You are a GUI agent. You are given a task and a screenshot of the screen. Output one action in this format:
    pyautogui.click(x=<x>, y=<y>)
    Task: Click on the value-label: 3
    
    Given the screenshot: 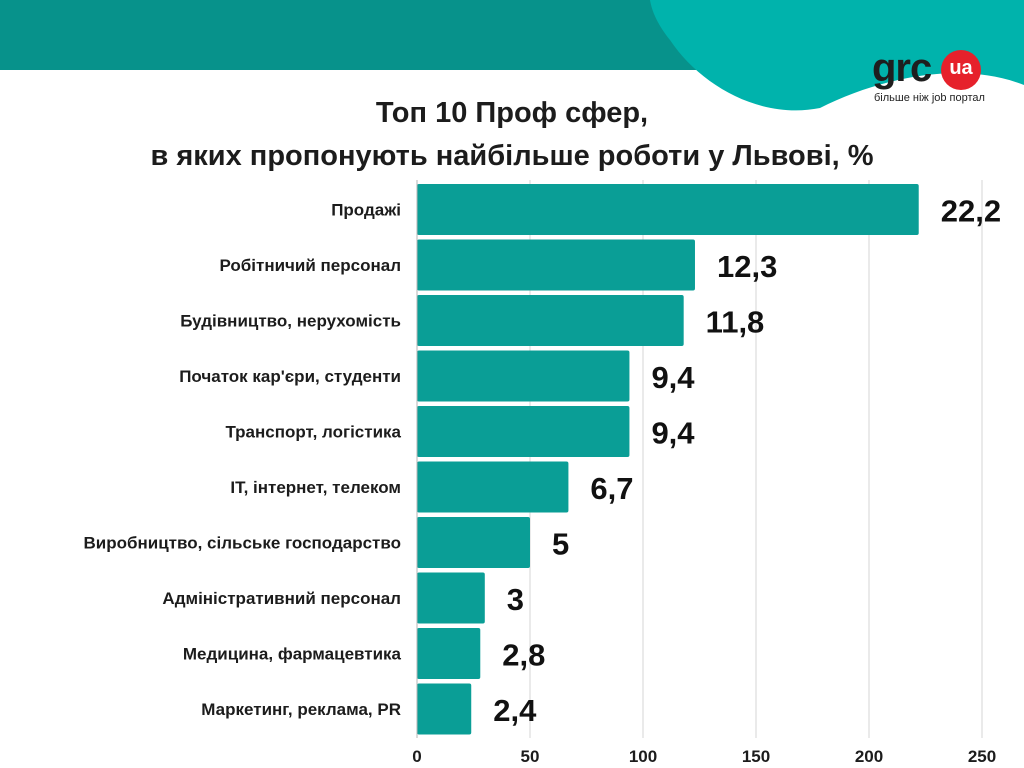 What is the action you would take?
    pyautogui.click(x=515, y=599)
    